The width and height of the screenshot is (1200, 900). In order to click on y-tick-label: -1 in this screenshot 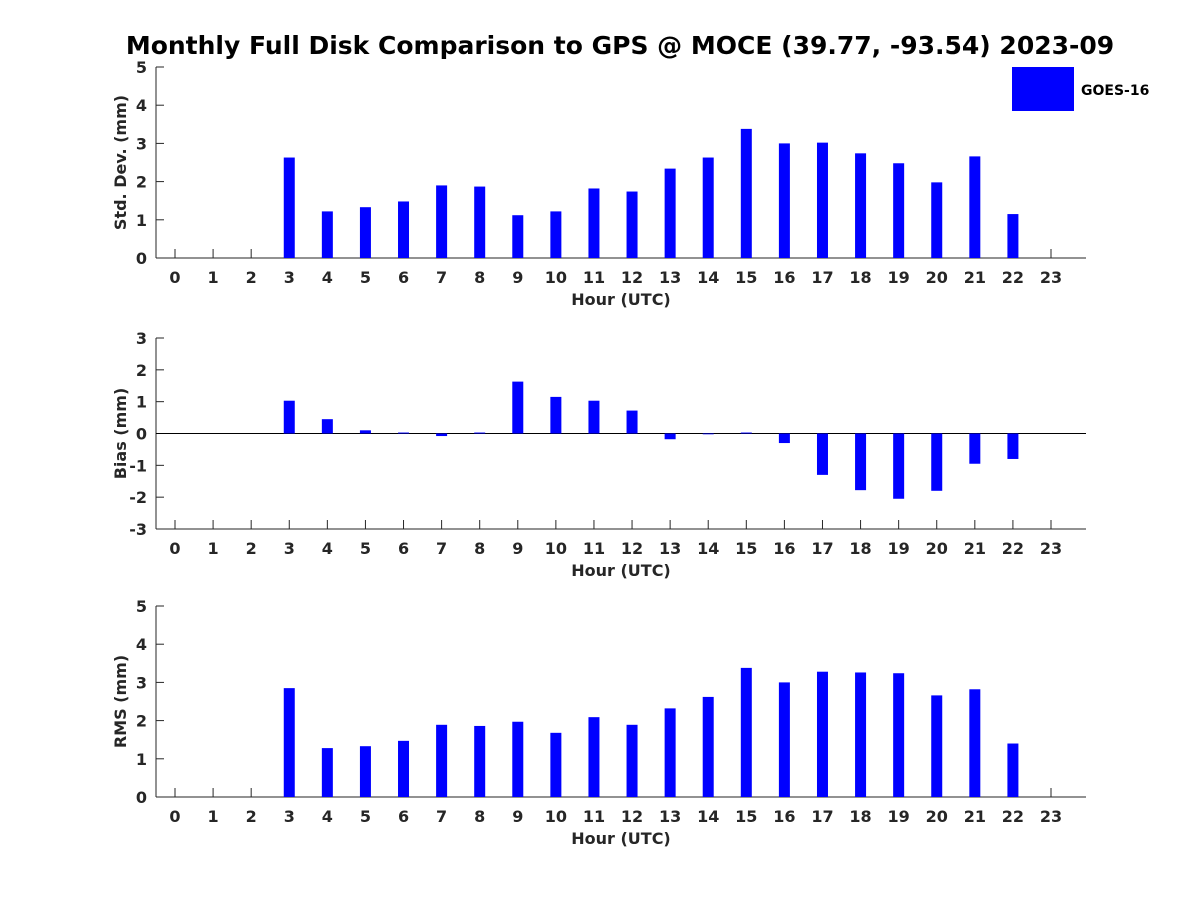, I will do `click(138, 465)`.